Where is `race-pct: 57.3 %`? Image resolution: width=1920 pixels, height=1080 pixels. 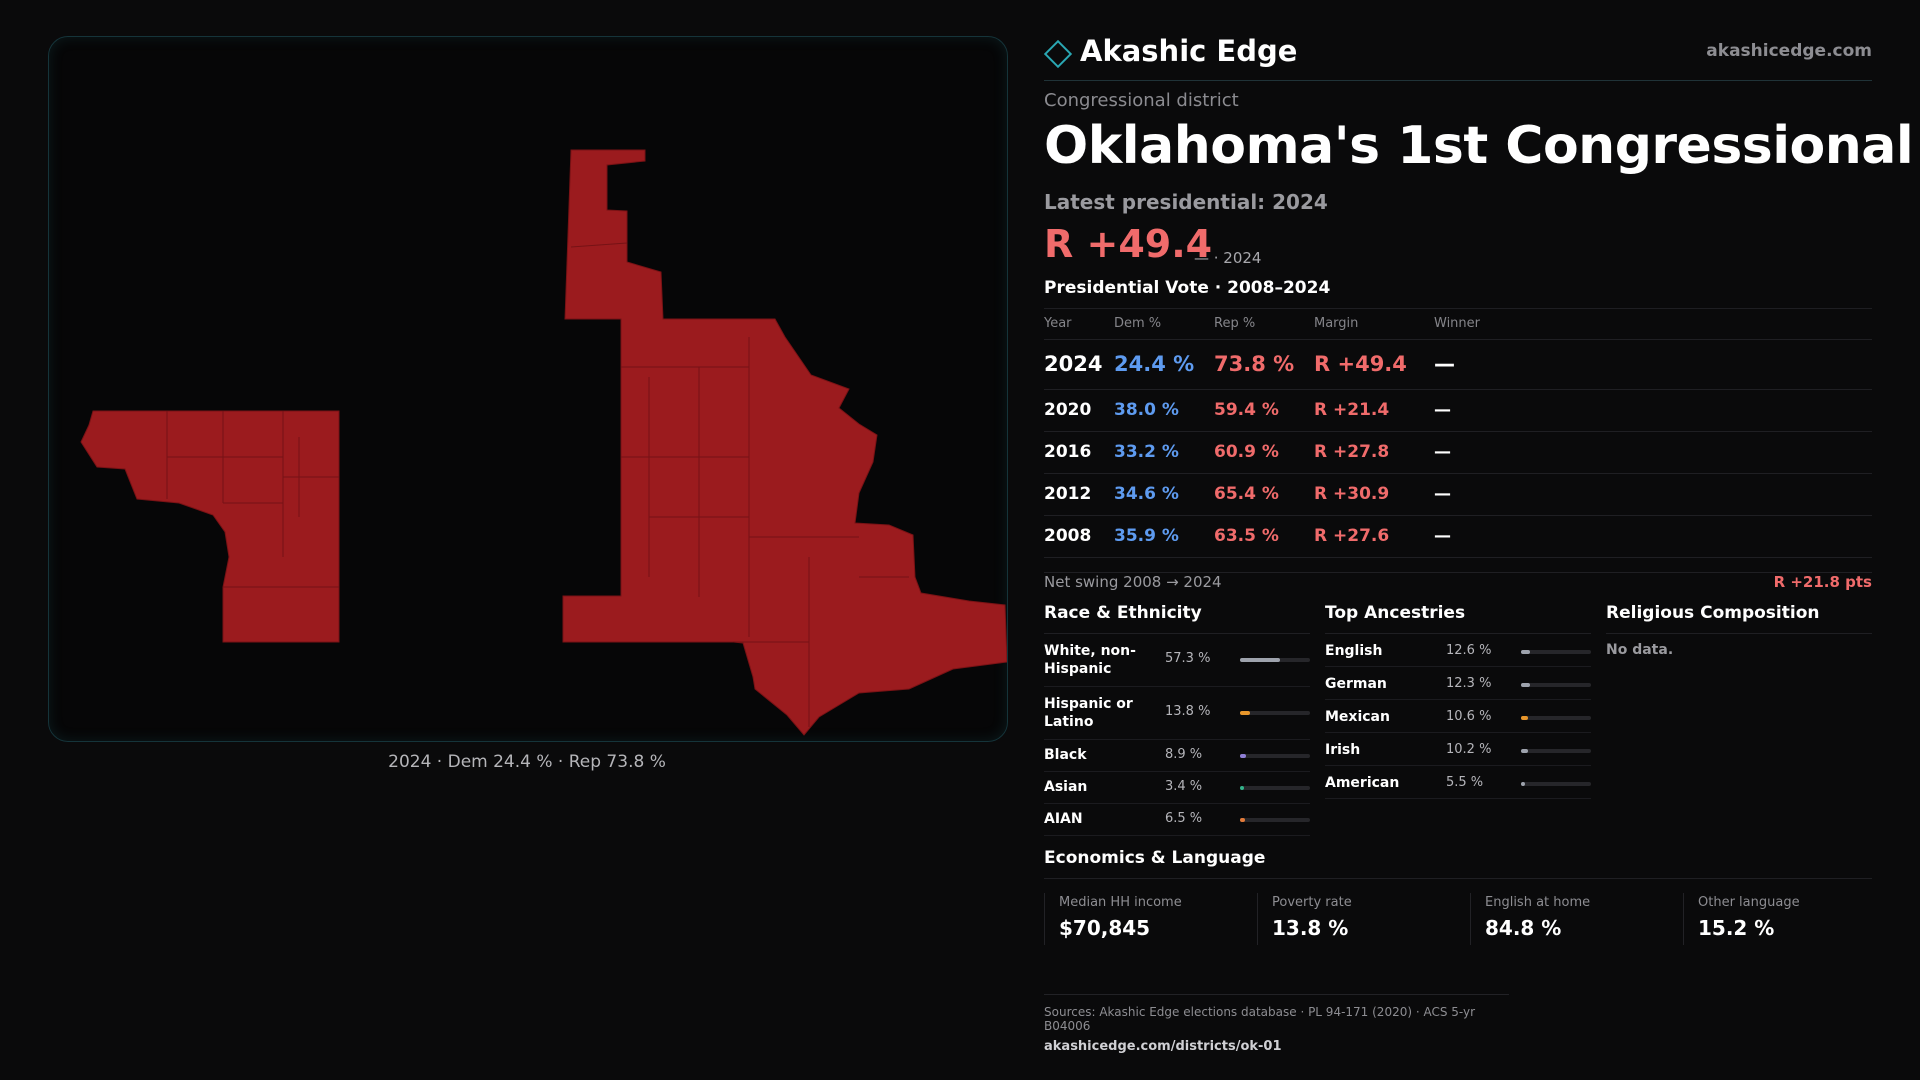
race-pct: 57.3 % is located at coordinates (1188, 658).